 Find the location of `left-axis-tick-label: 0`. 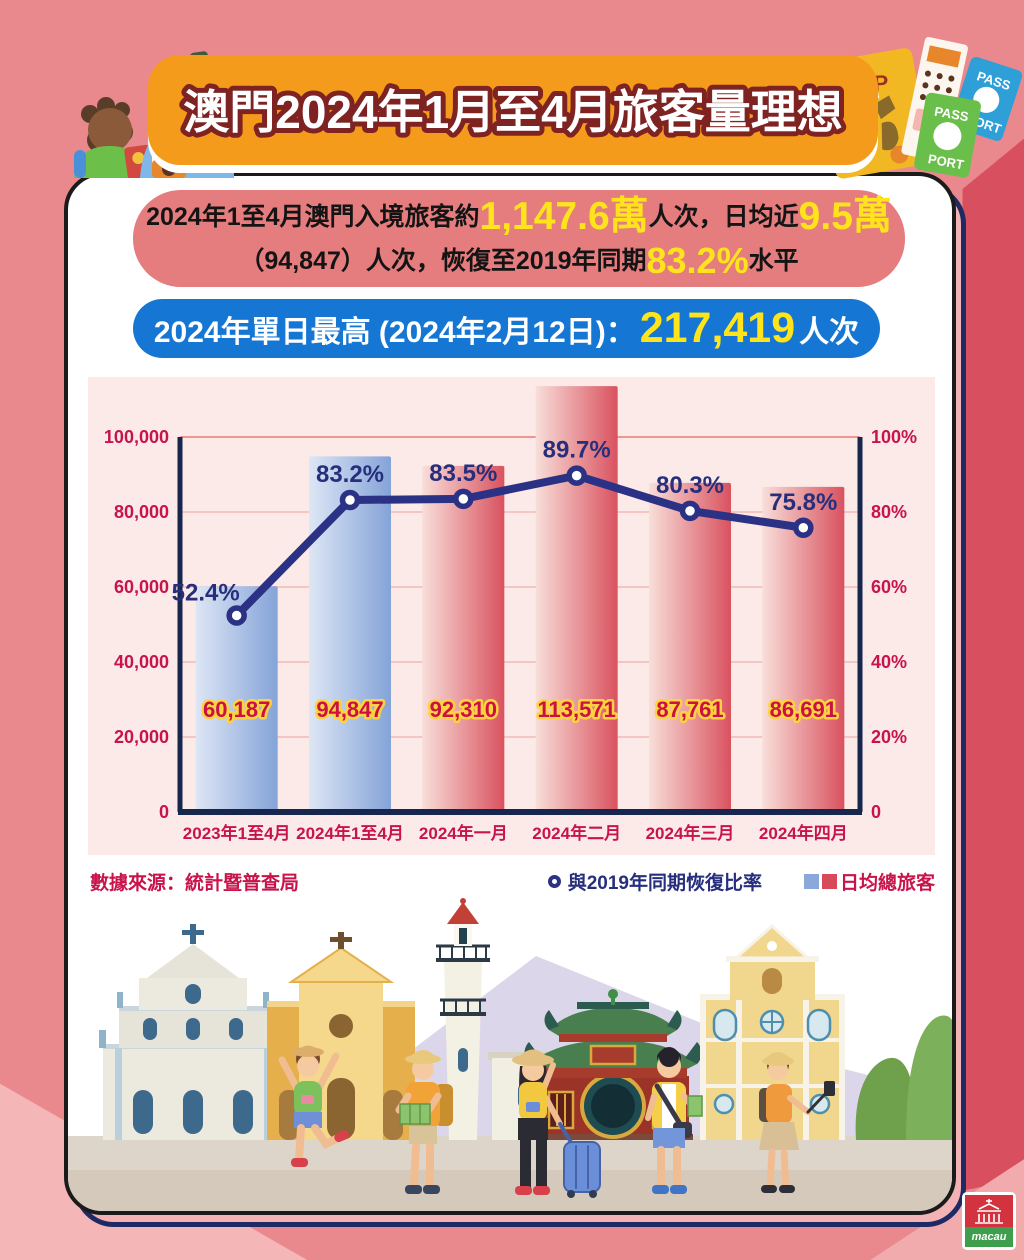

left-axis-tick-label: 0 is located at coordinates (164, 812).